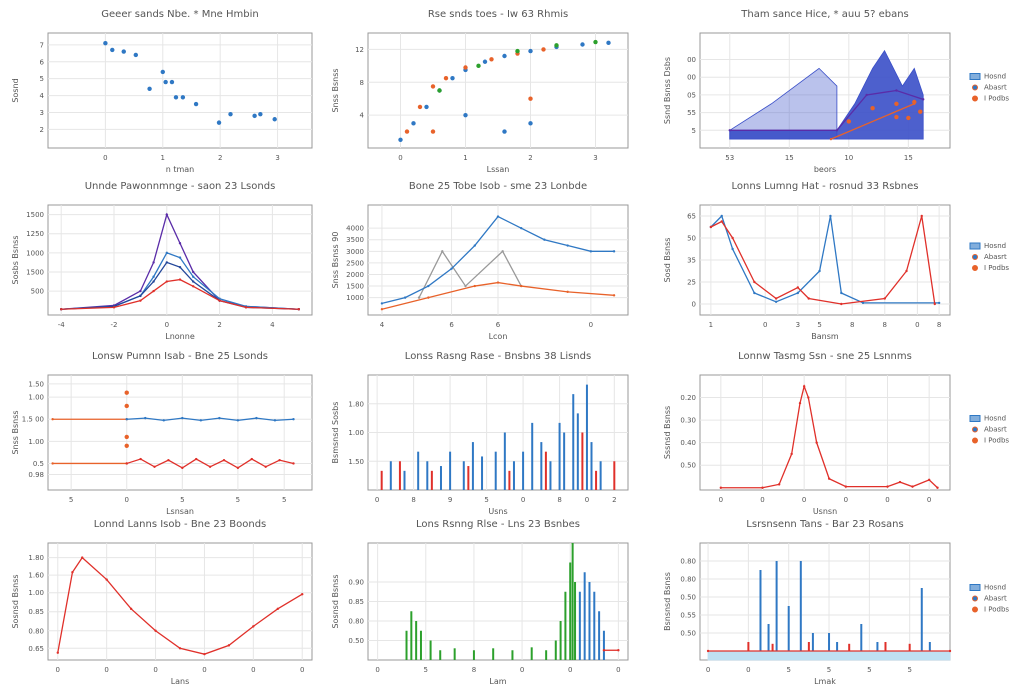 This screenshot has height=694, width=1024. Describe the element at coordinates (15, 90) in the screenshot. I see `y-axis-label: Sosnd` at that location.